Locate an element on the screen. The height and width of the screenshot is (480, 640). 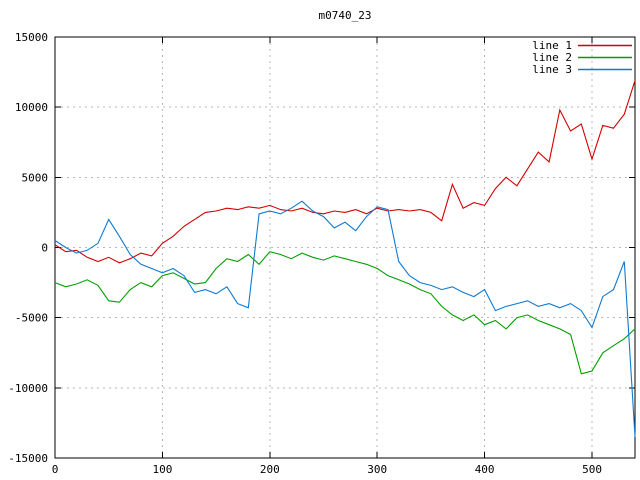
y-tick-label: -5000 is located at coordinates (31, 318).